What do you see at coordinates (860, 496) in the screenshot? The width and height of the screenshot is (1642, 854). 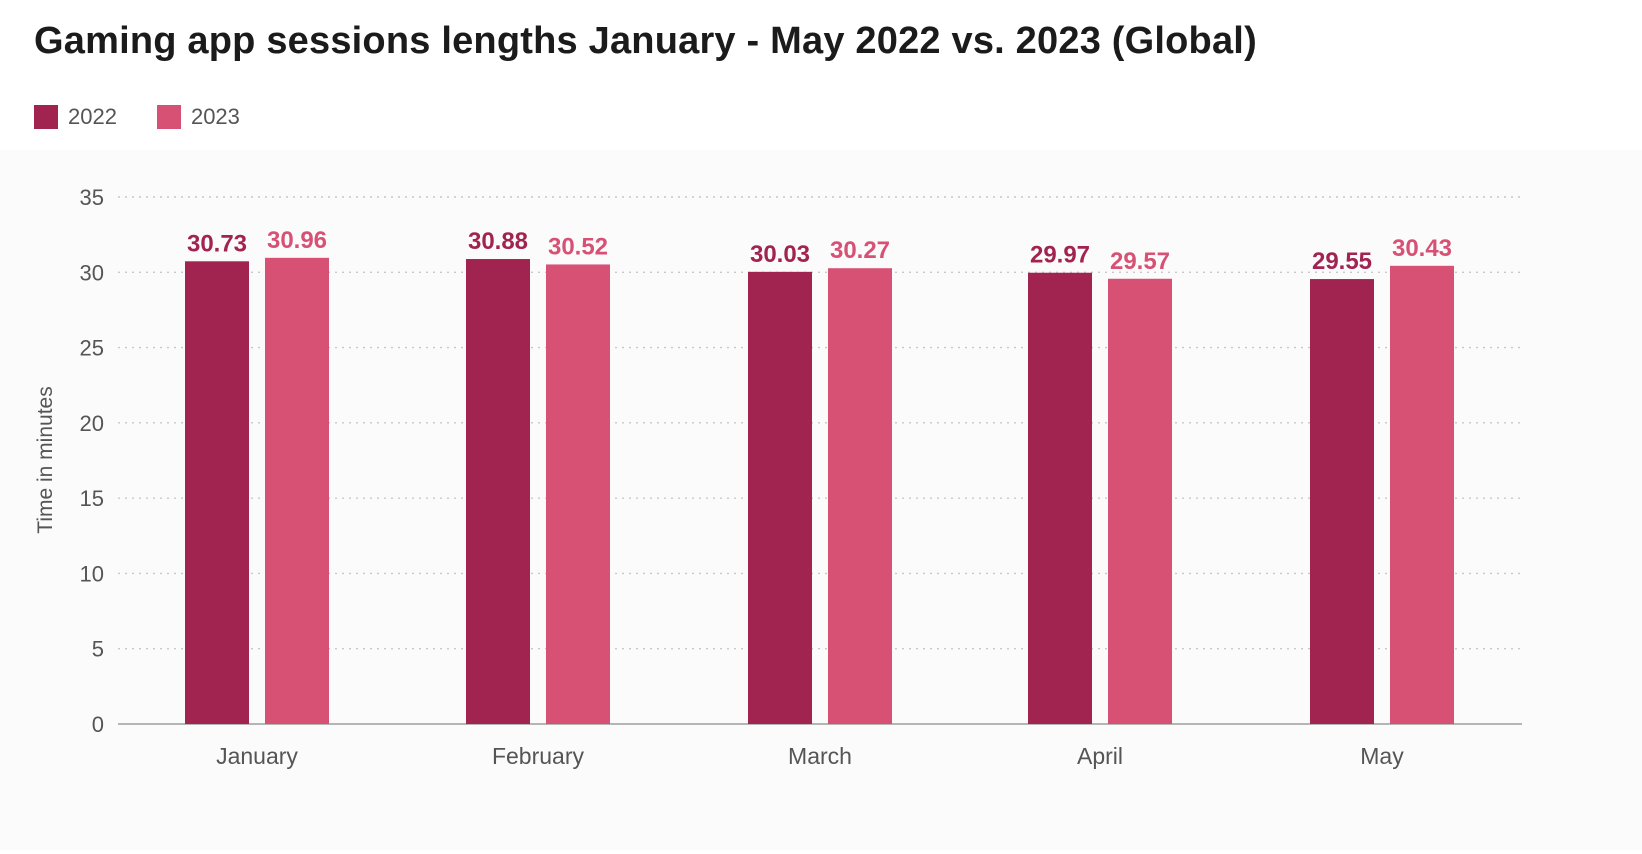 I see `bar-2023-march` at bounding box center [860, 496].